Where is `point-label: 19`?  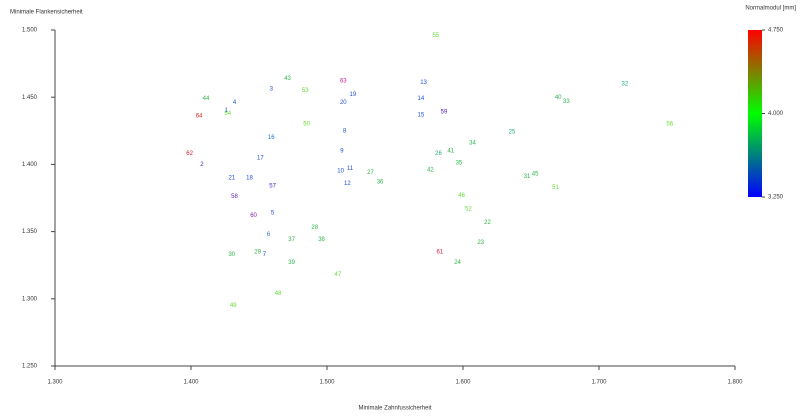 point-label: 19 is located at coordinates (352, 95).